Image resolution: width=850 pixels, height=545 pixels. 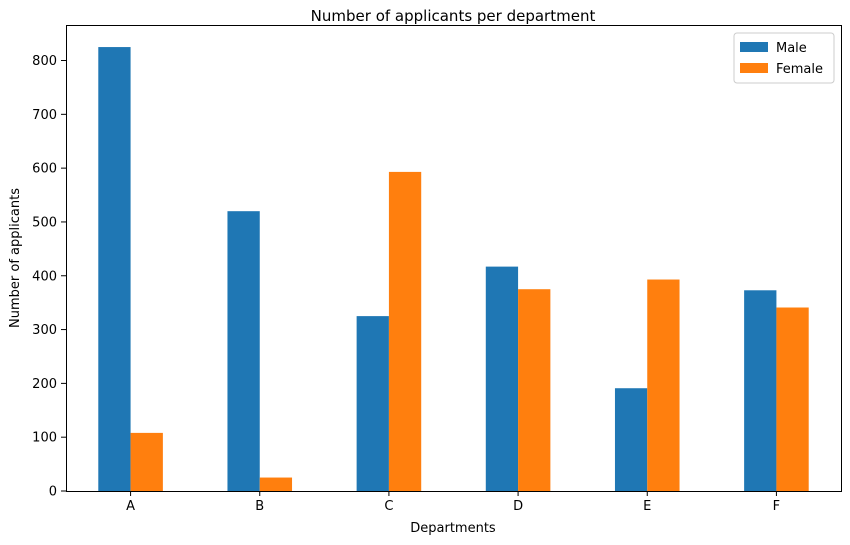 What do you see at coordinates (44, 384) in the screenshot?
I see `y-tick-label: 200` at bounding box center [44, 384].